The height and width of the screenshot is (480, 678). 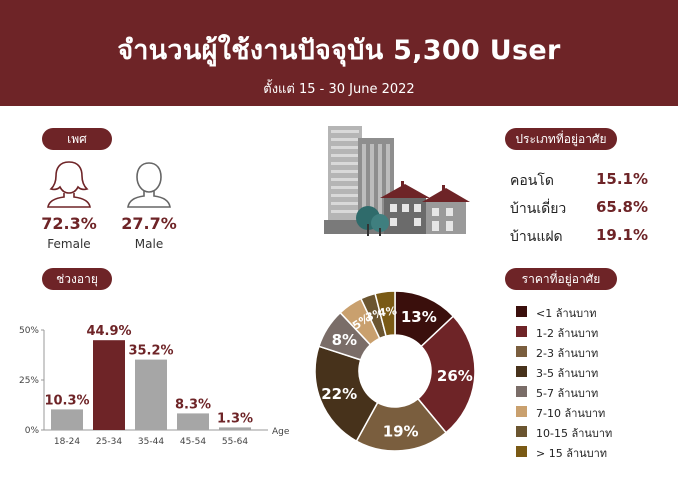 I want to click on legend-label: <1 ล้านบาท, so click(x=566, y=313).